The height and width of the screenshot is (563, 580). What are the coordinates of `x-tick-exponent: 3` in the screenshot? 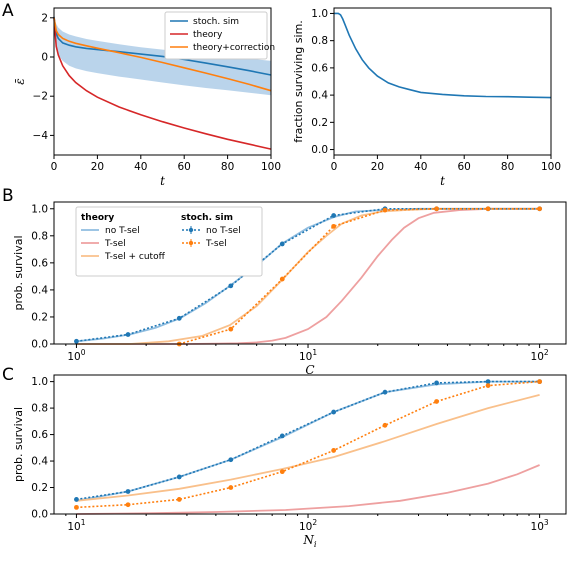 It's located at (546, 522).